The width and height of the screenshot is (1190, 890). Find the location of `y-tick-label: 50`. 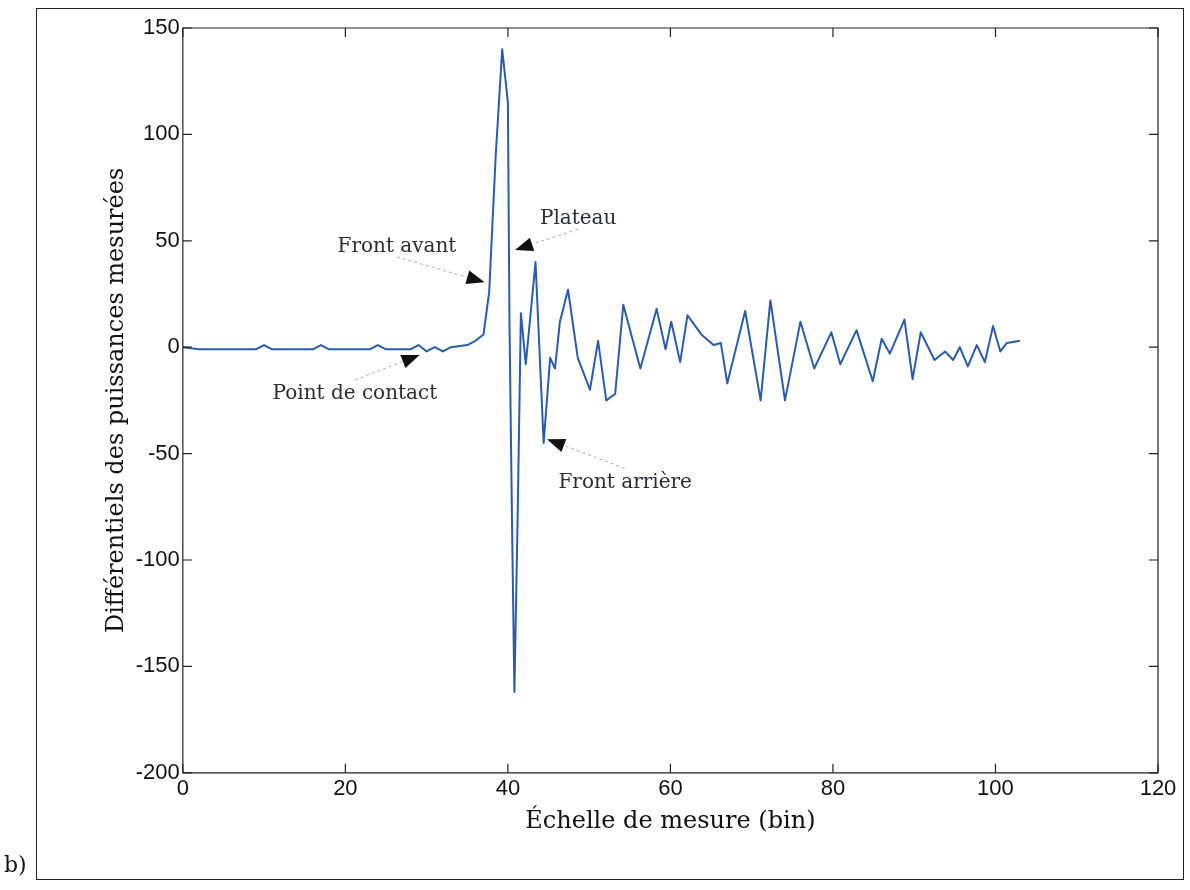

y-tick-label: 50 is located at coordinates (167, 239).